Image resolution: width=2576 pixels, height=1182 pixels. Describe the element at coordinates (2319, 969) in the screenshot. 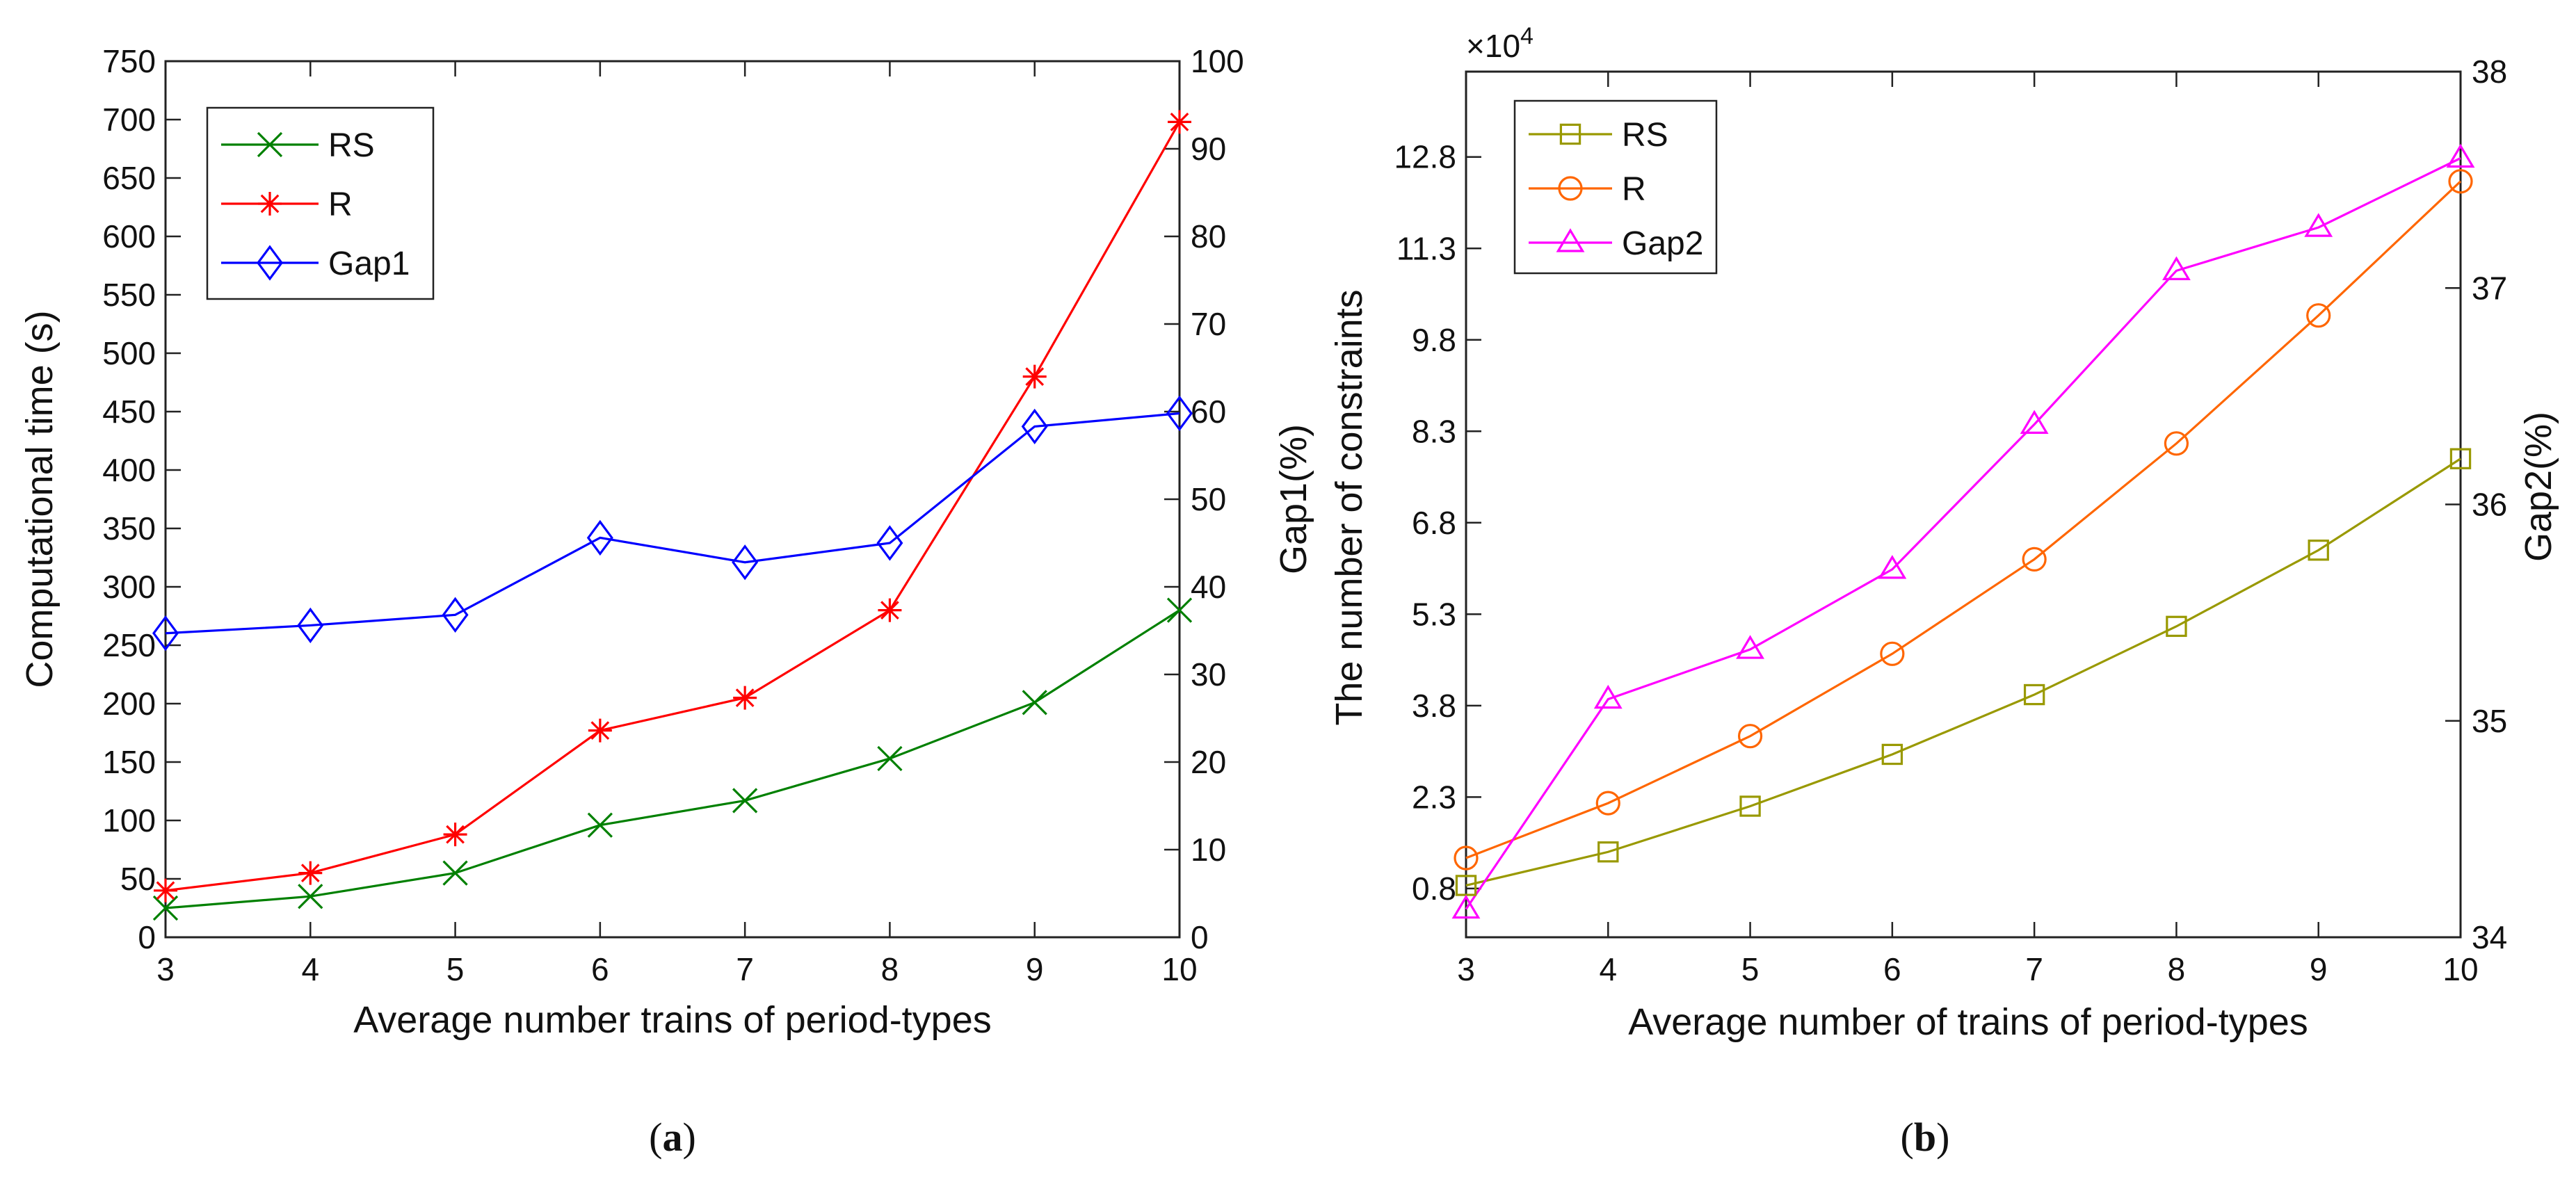

I see `x-tick-label: 9` at that location.